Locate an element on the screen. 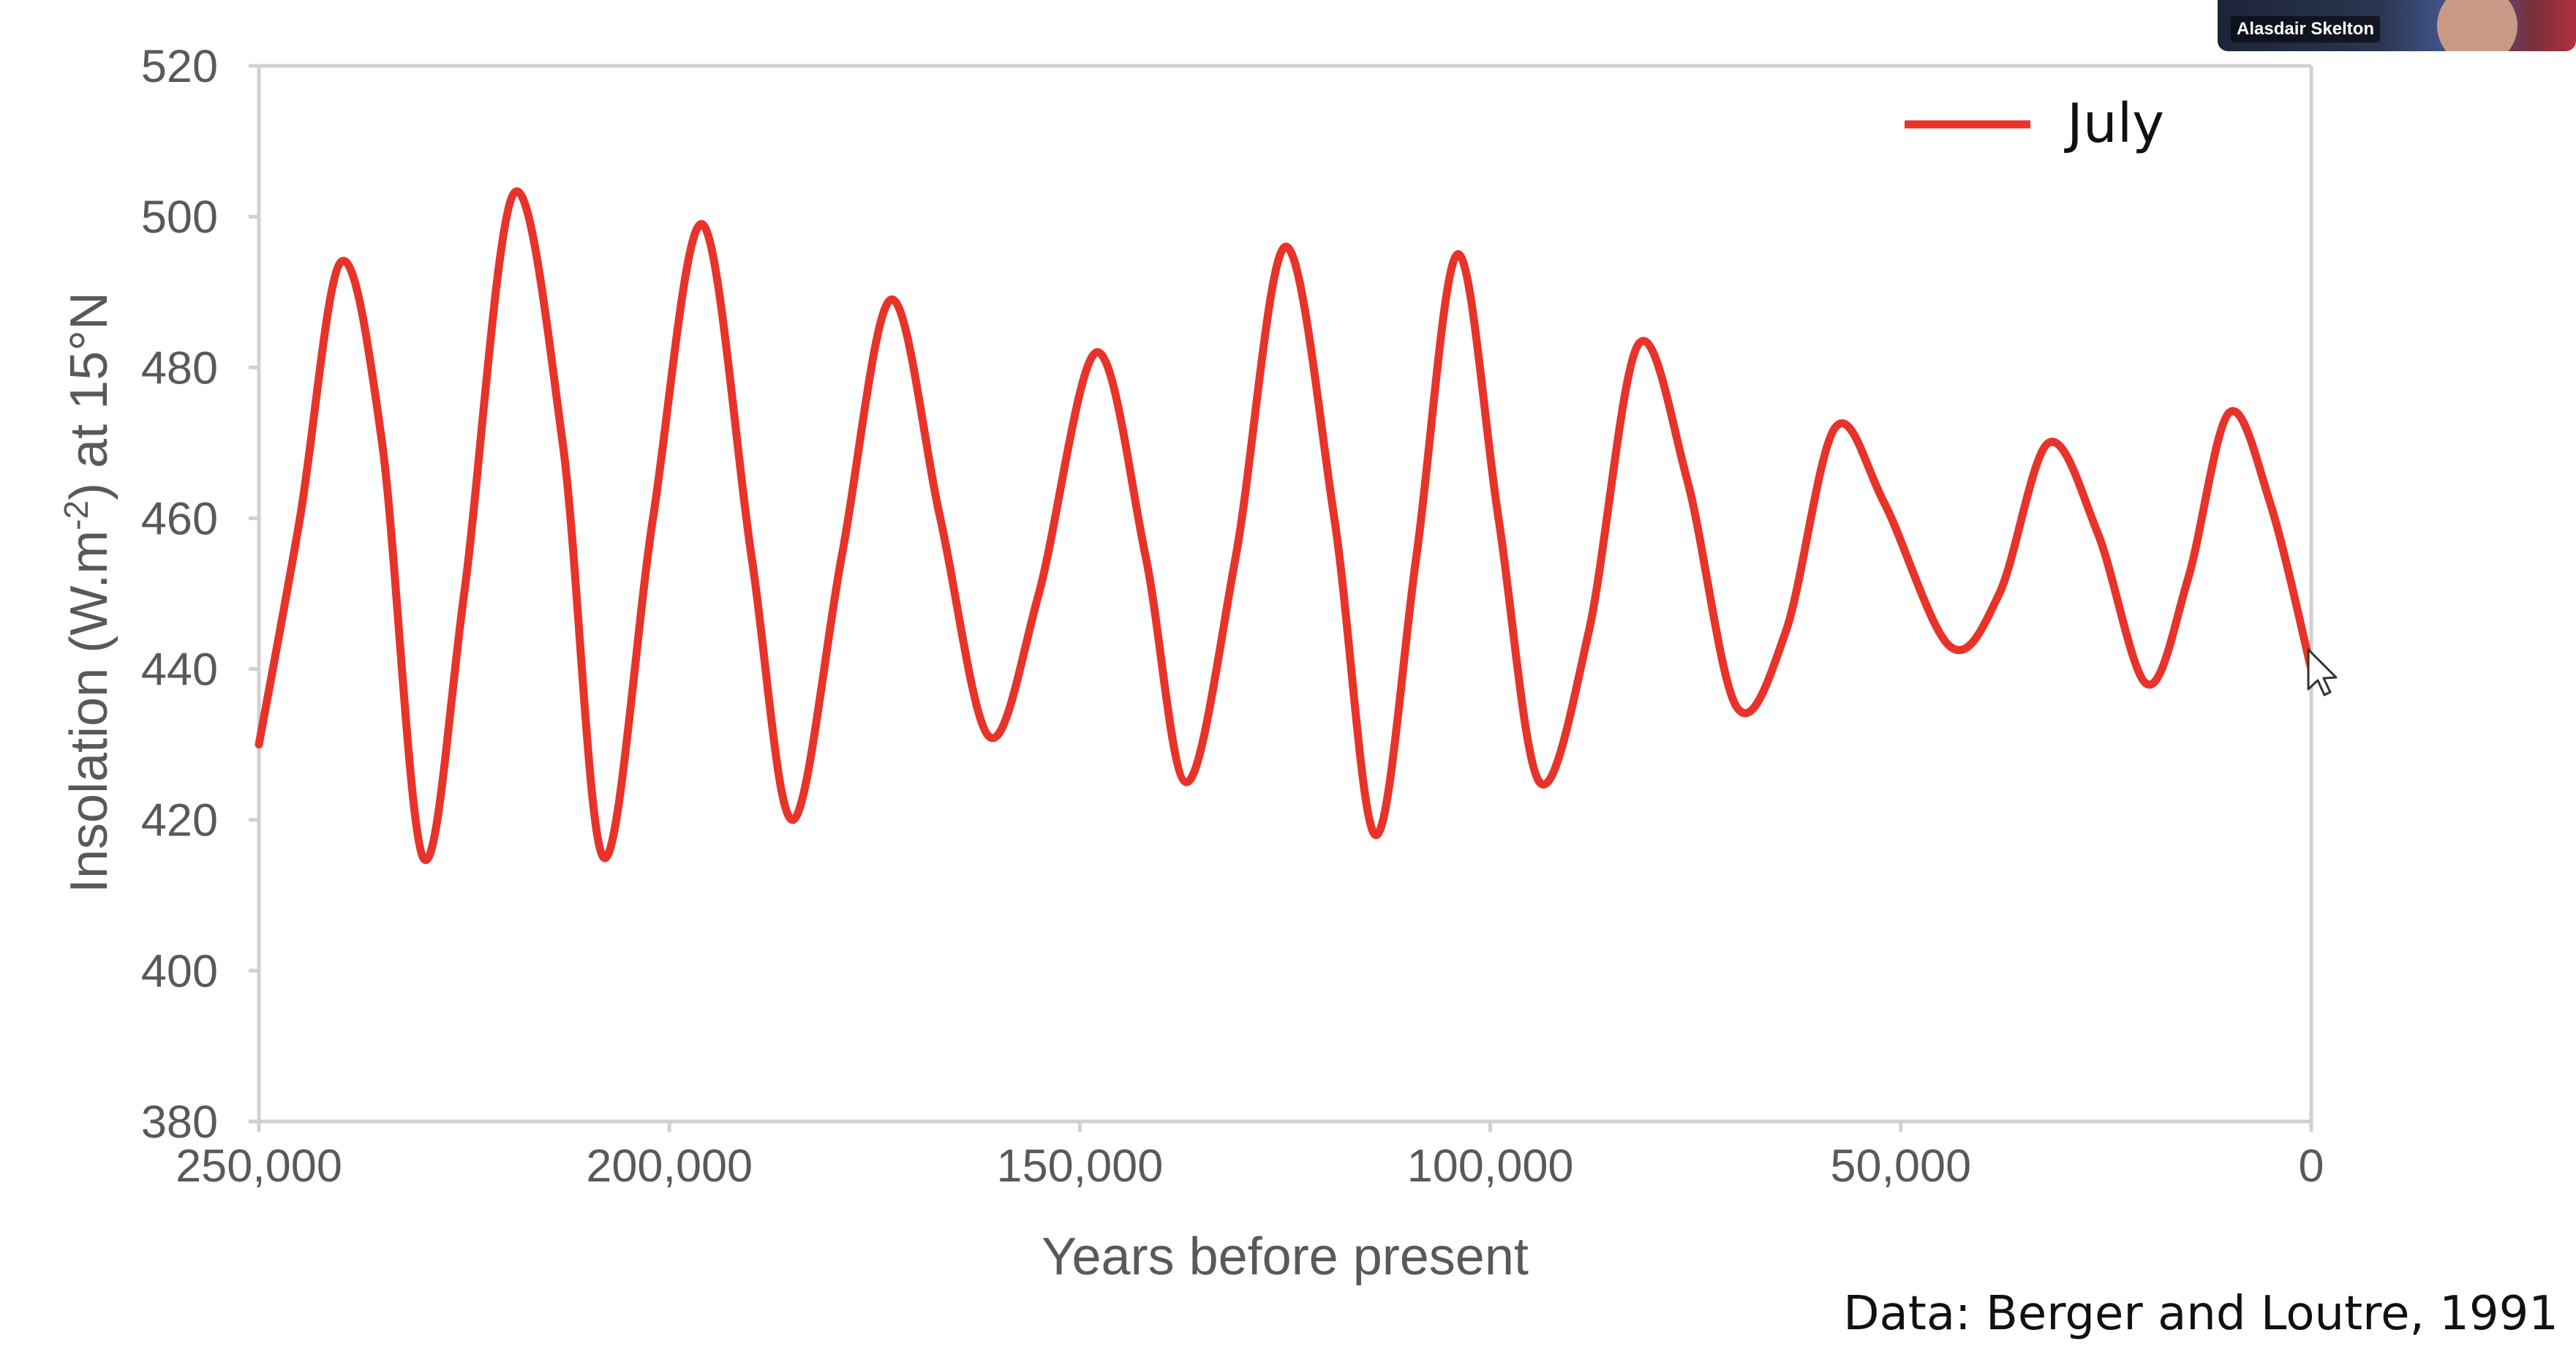 The width and height of the screenshot is (2576, 1349). y-axis-title-superscript: -2 is located at coordinates (76, 515).